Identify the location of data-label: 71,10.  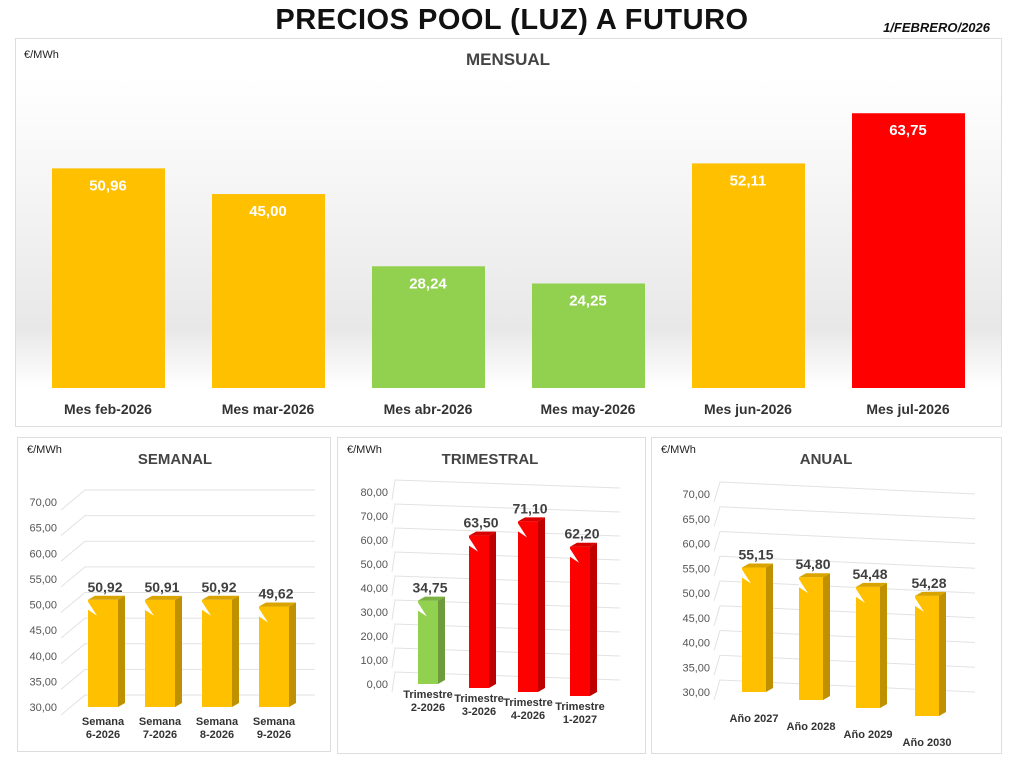
(529, 508).